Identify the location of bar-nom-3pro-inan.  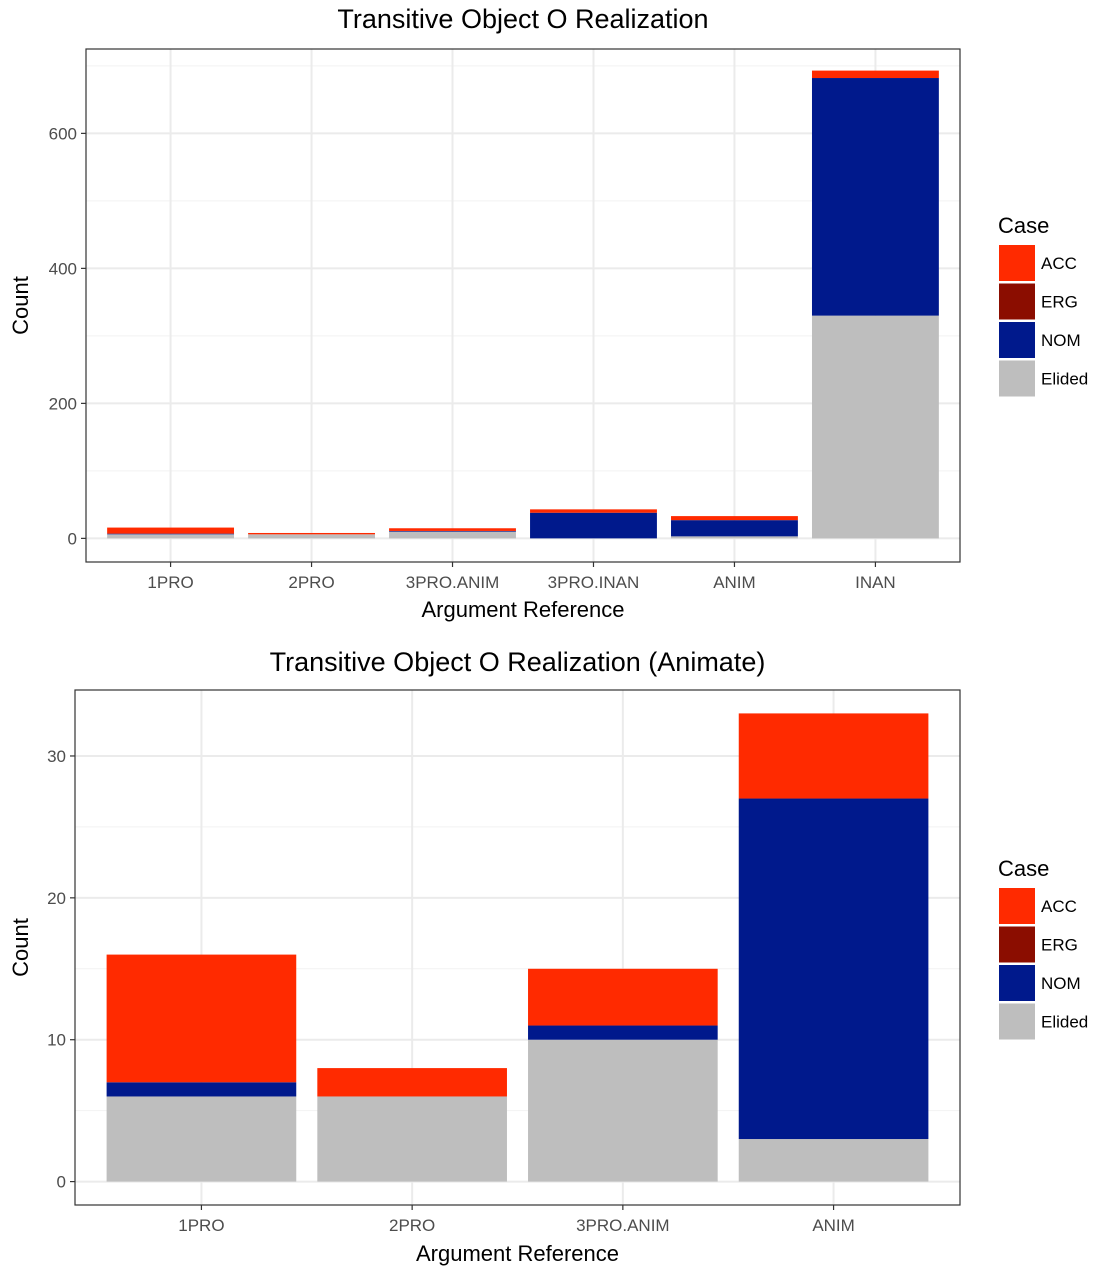
(593, 525).